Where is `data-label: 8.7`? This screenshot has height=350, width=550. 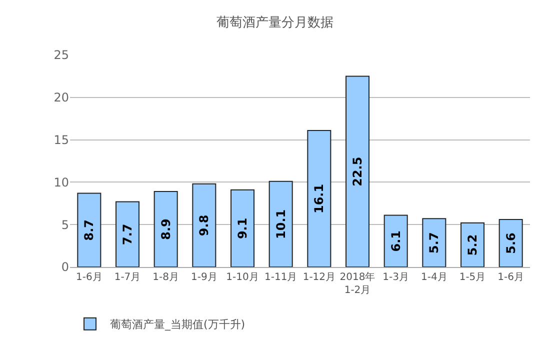 data-label: 8.7 is located at coordinates (89, 230).